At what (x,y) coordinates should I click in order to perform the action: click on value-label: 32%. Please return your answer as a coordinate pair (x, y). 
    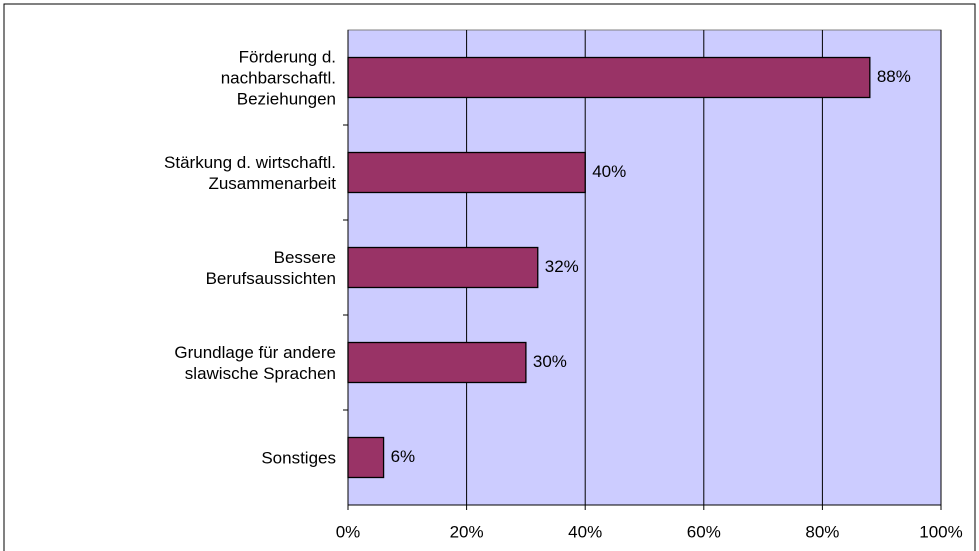
    Looking at the image, I should click on (562, 266).